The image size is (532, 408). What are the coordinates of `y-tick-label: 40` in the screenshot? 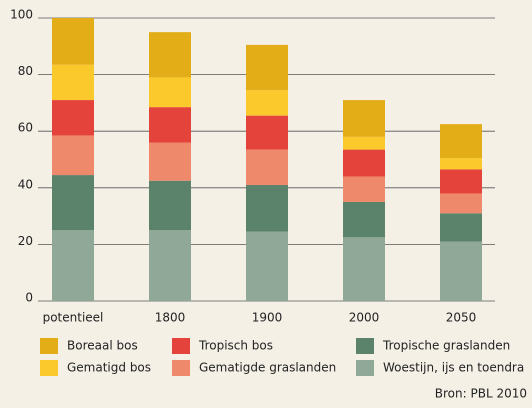 It's located at (25, 184).